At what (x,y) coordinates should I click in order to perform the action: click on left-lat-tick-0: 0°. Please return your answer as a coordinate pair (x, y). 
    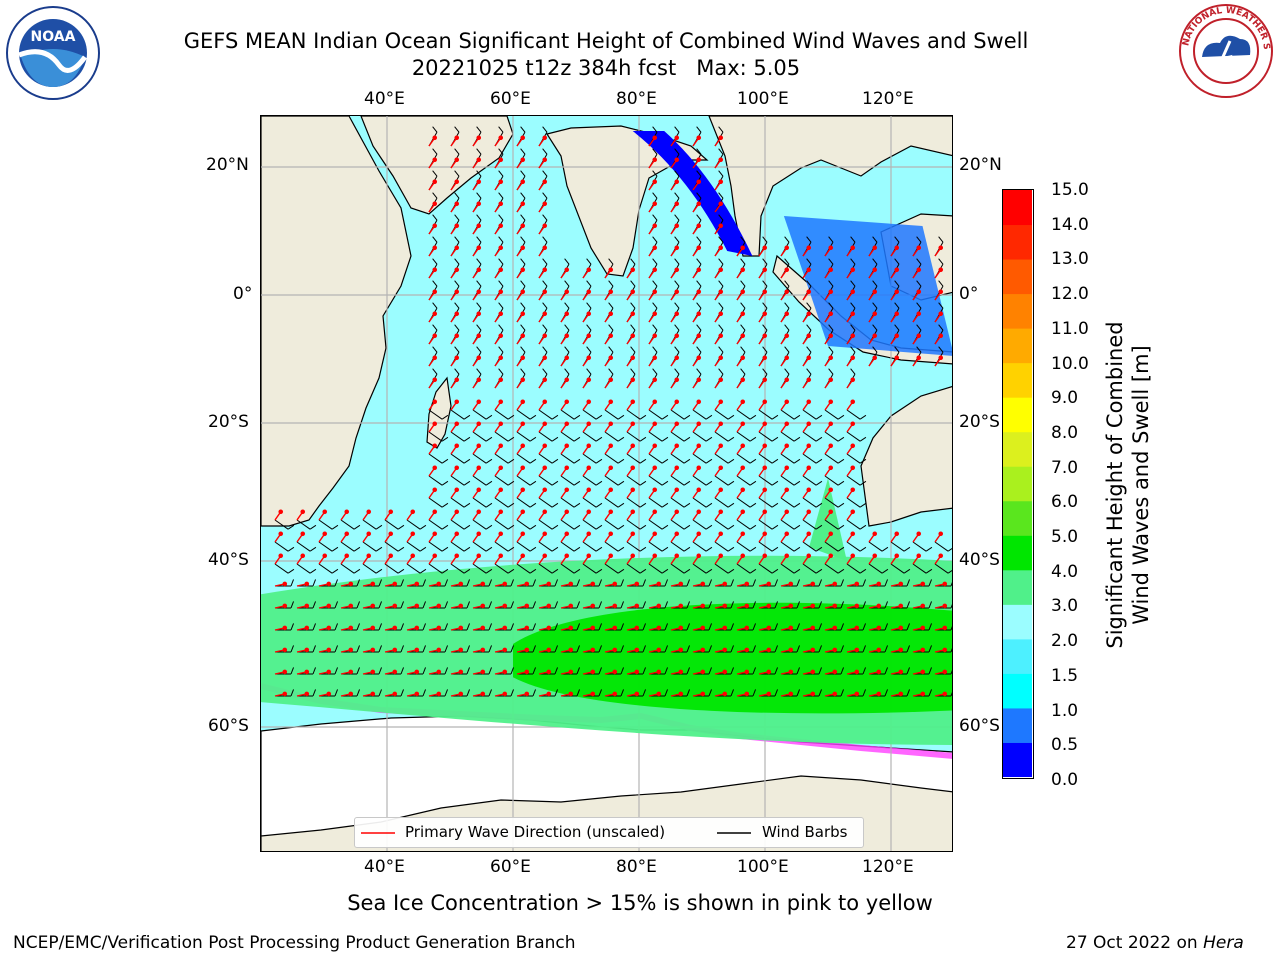
    Looking at the image, I should click on (243, 294).